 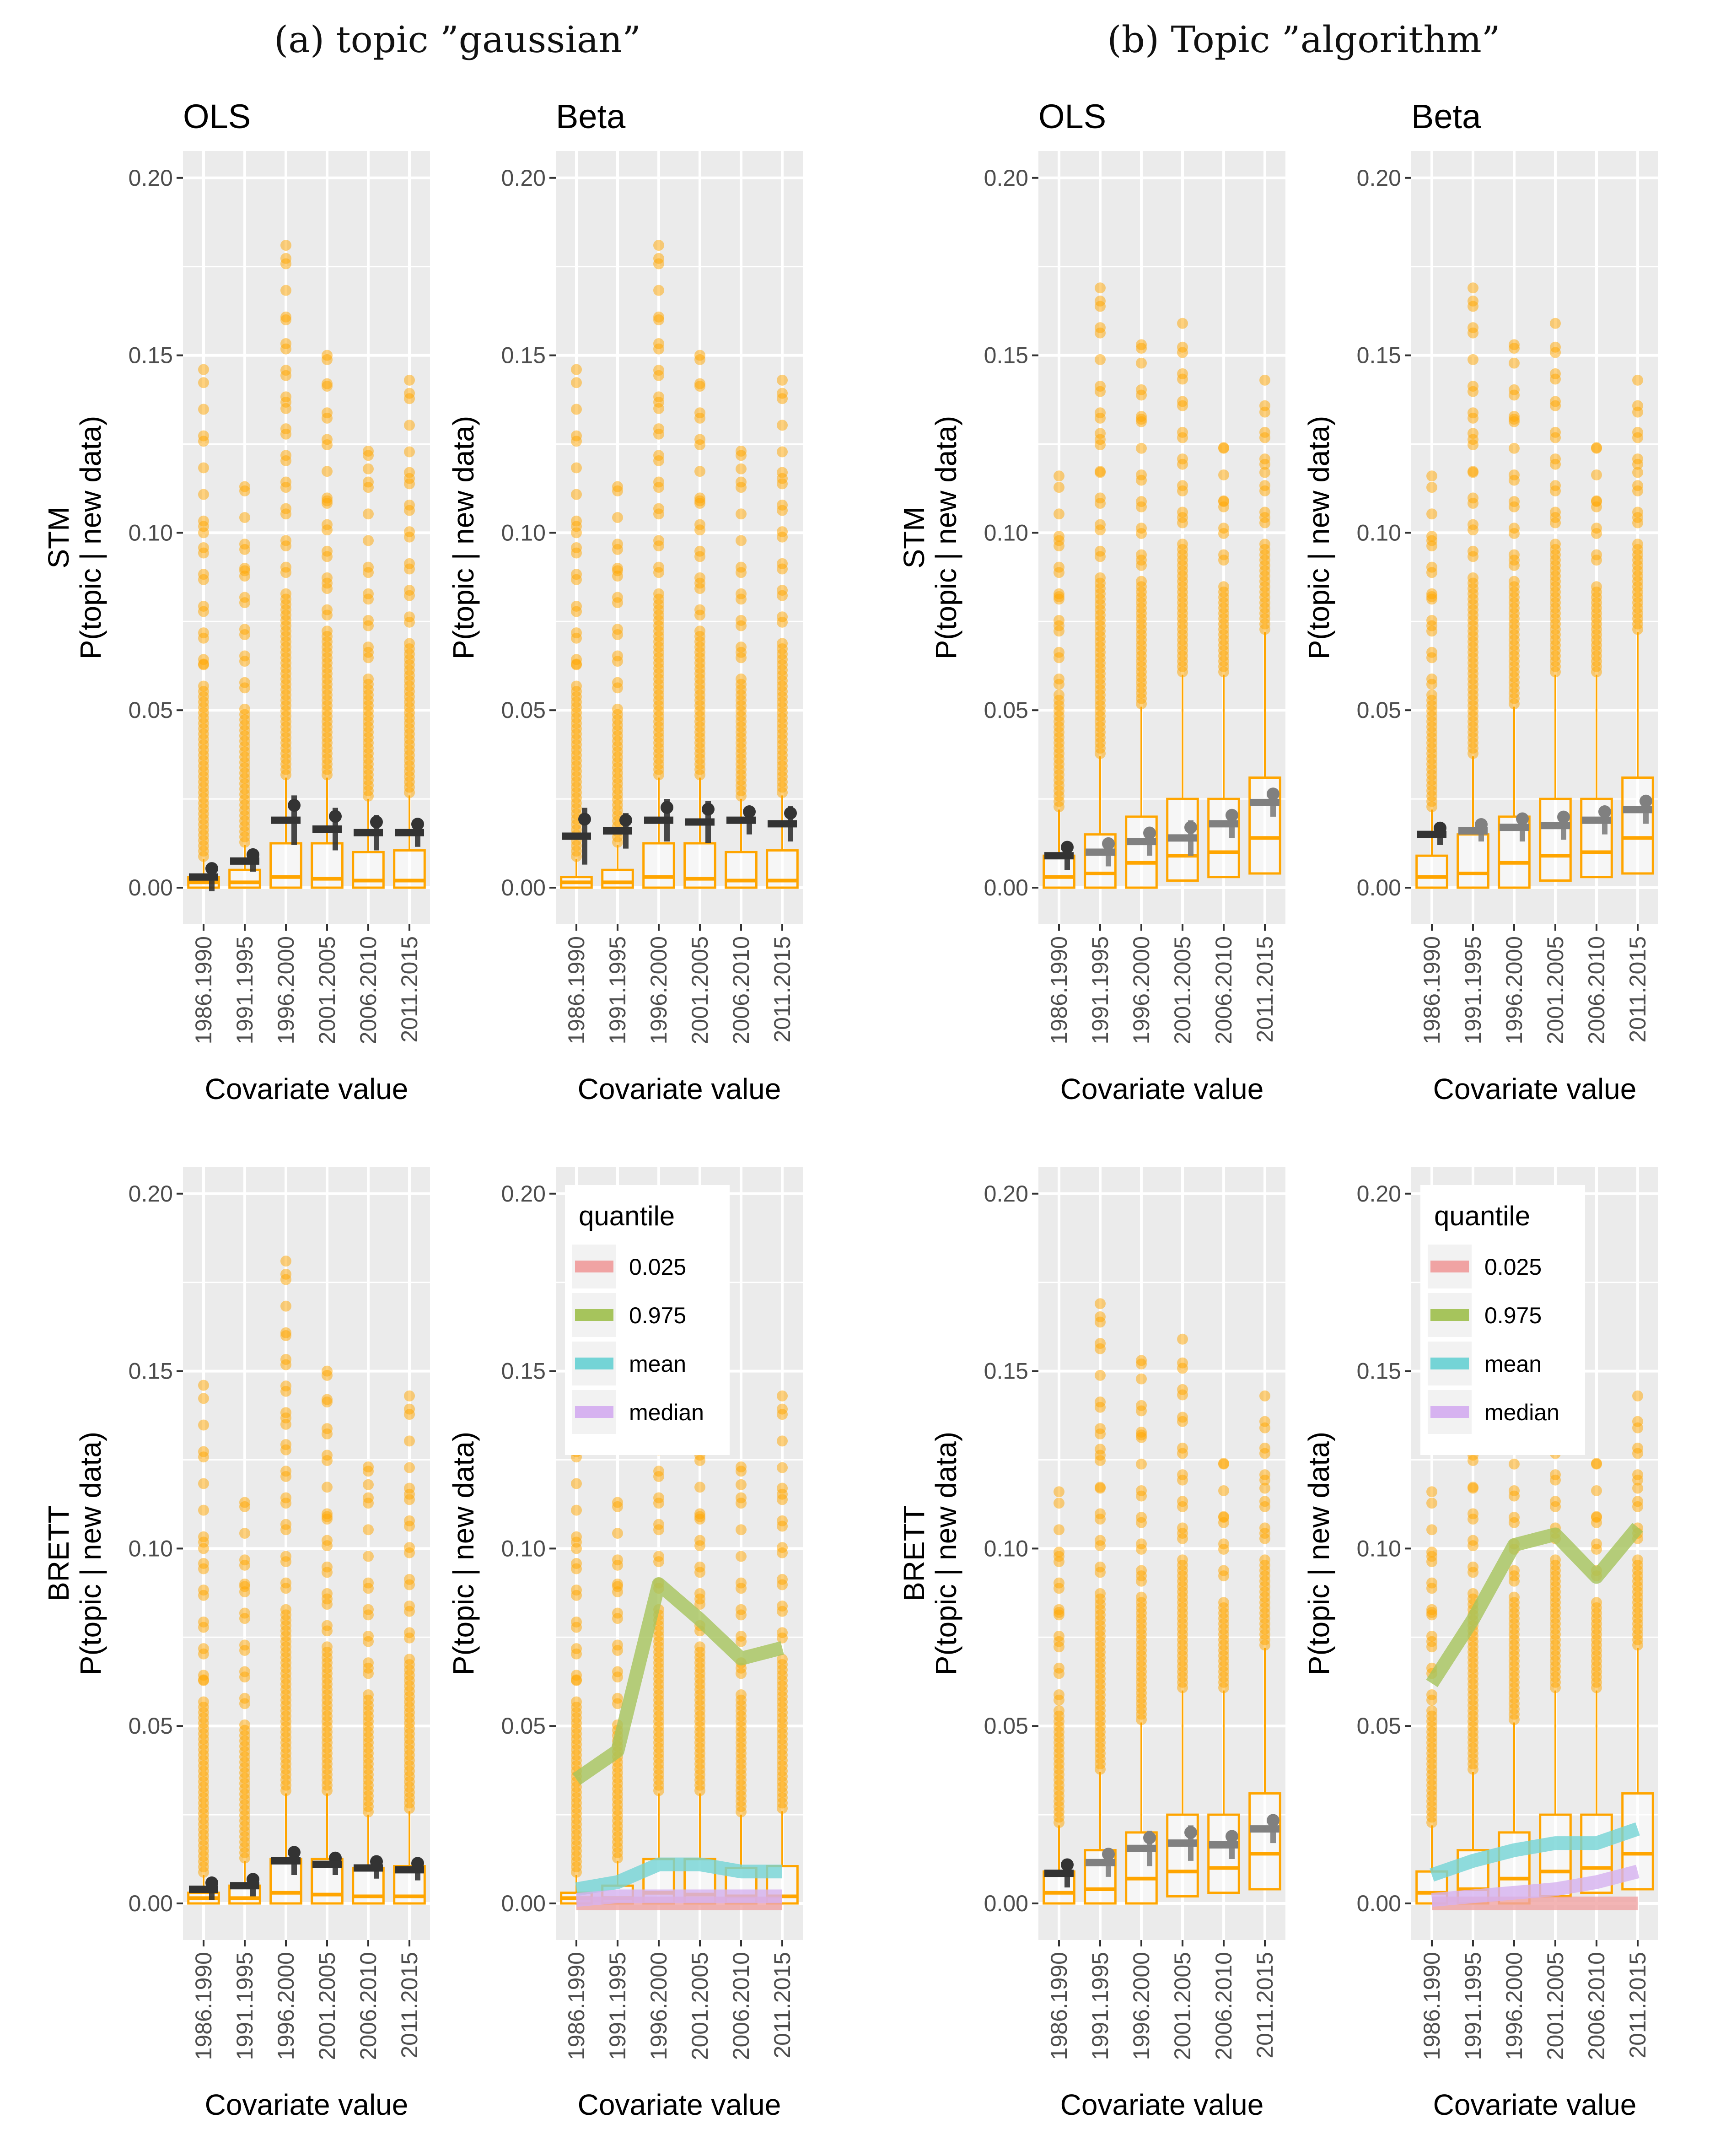 I want to click on panel-background, so click(x=1161, y=537).